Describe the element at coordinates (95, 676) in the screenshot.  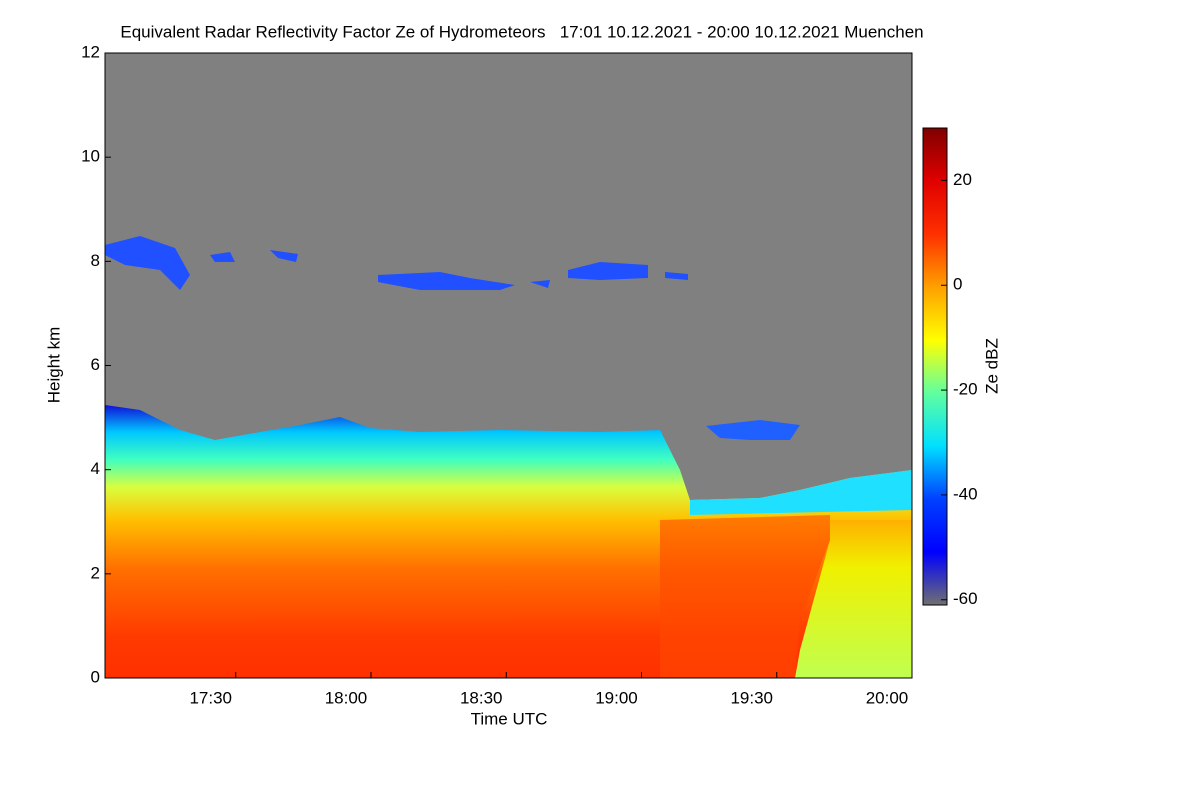
I see `y-tick-label: 0` at that location.